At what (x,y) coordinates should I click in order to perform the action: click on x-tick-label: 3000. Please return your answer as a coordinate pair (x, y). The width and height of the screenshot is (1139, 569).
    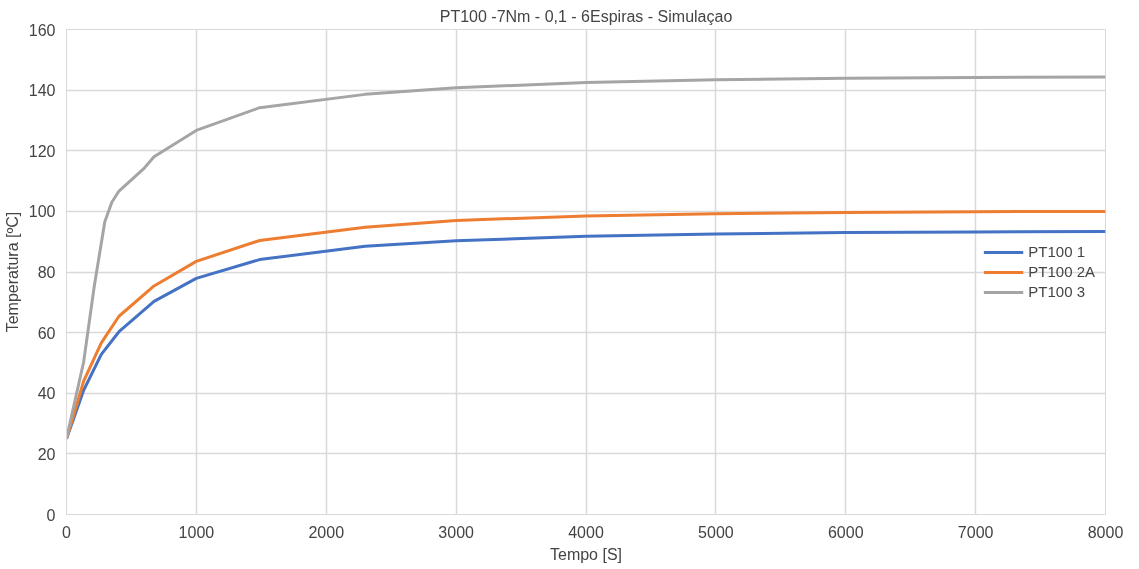
    Looking at the image, I should click on (456, 532).